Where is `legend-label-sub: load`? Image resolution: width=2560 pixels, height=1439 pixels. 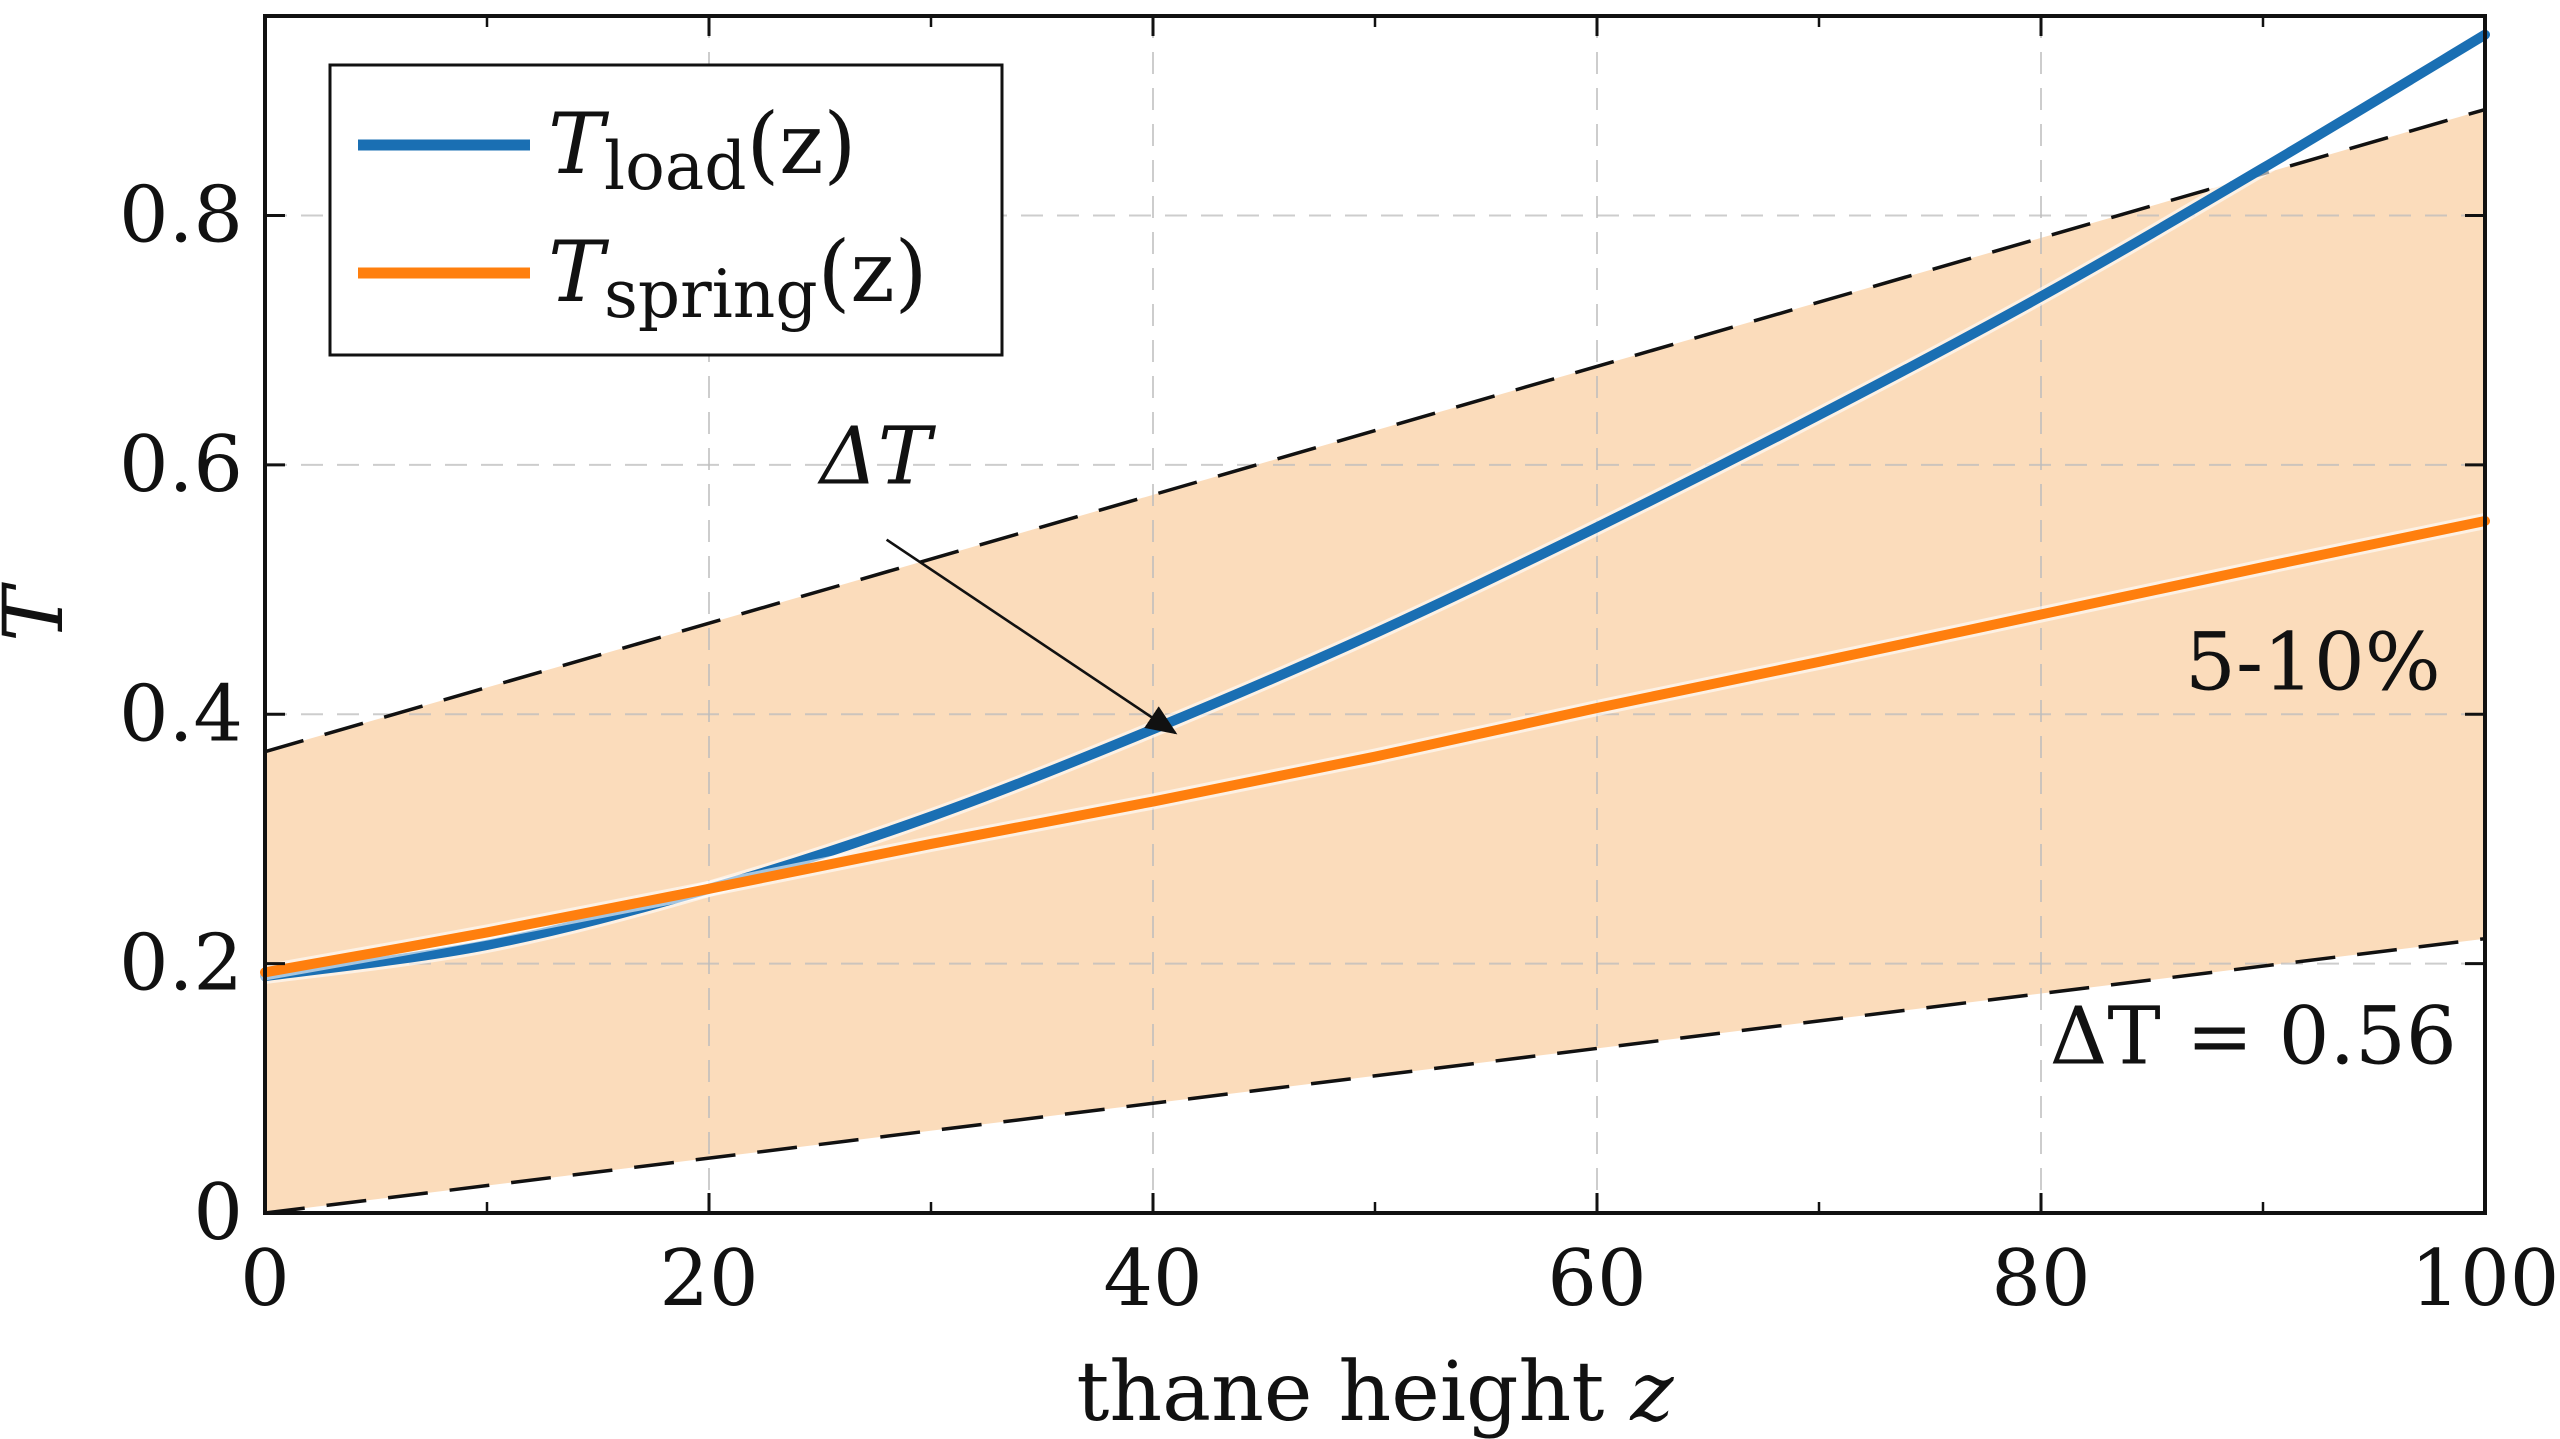 legend-label-sub: load is located at coordinates (675, 166).